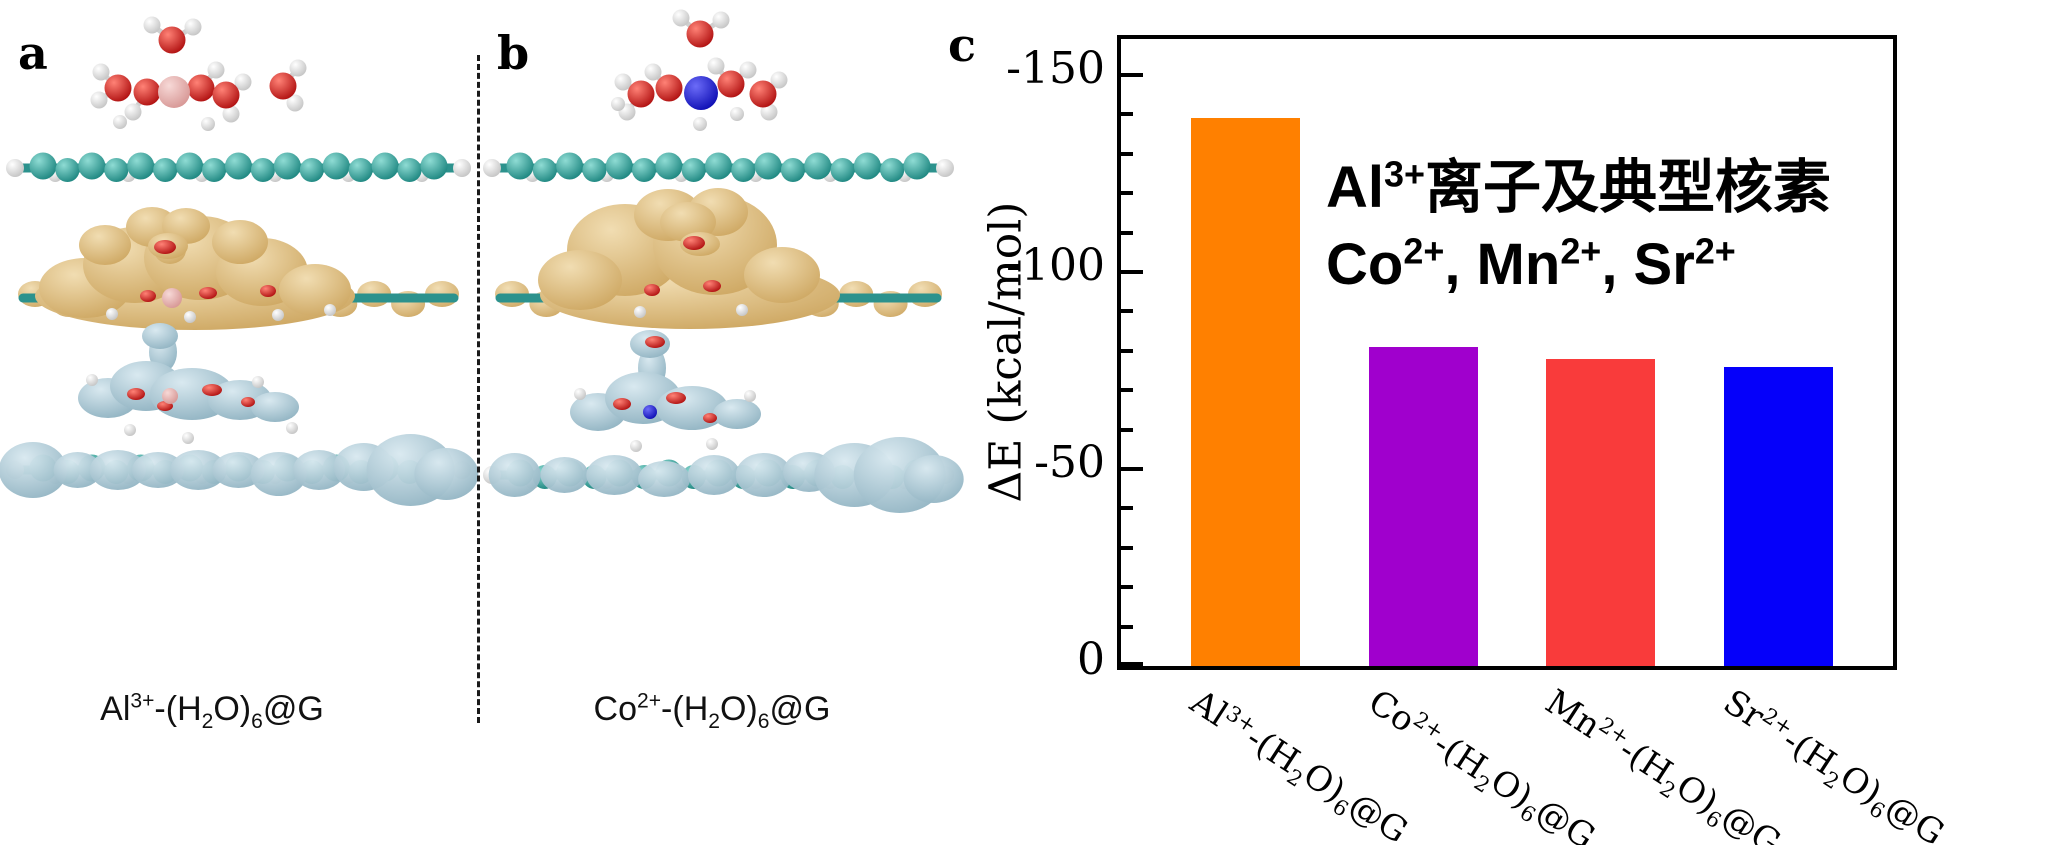 This screenshot has width=2048, height=845. What do you see at coordinates (712, 711) in the screenshot?
I see `panel-b-caption: Co2+-(H2O)6@G` at bounding box center [712, 711].